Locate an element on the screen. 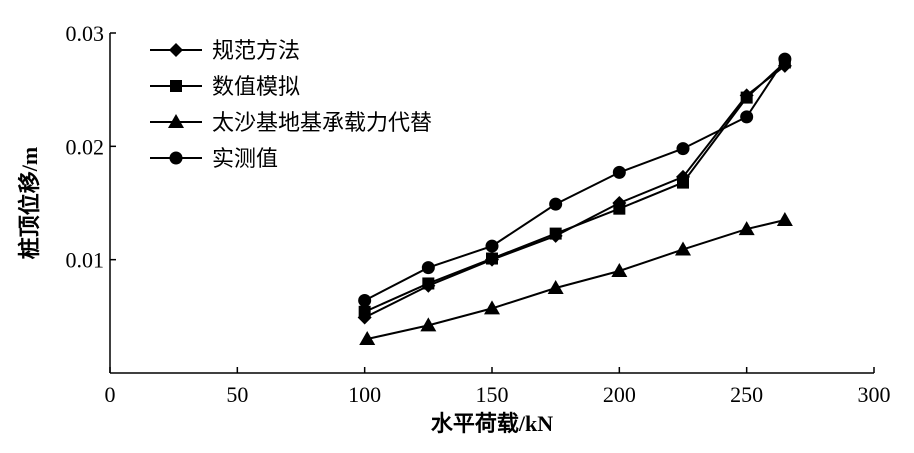  legend-label: 实测值 is located at coordinates (245, 158).